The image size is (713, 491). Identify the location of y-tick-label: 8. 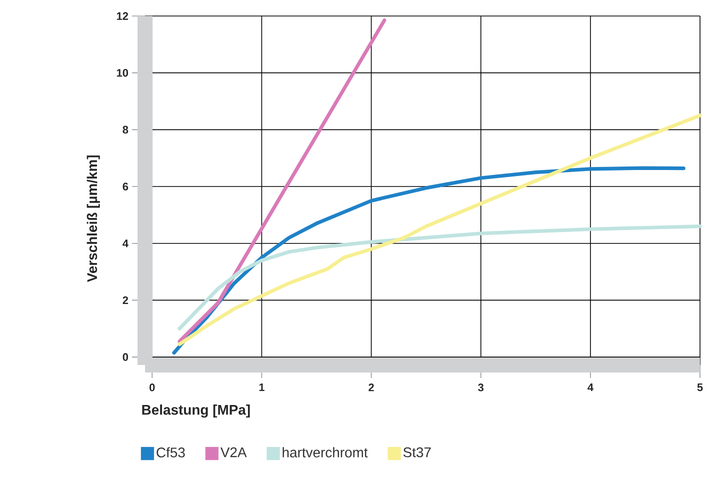
(125, 130).